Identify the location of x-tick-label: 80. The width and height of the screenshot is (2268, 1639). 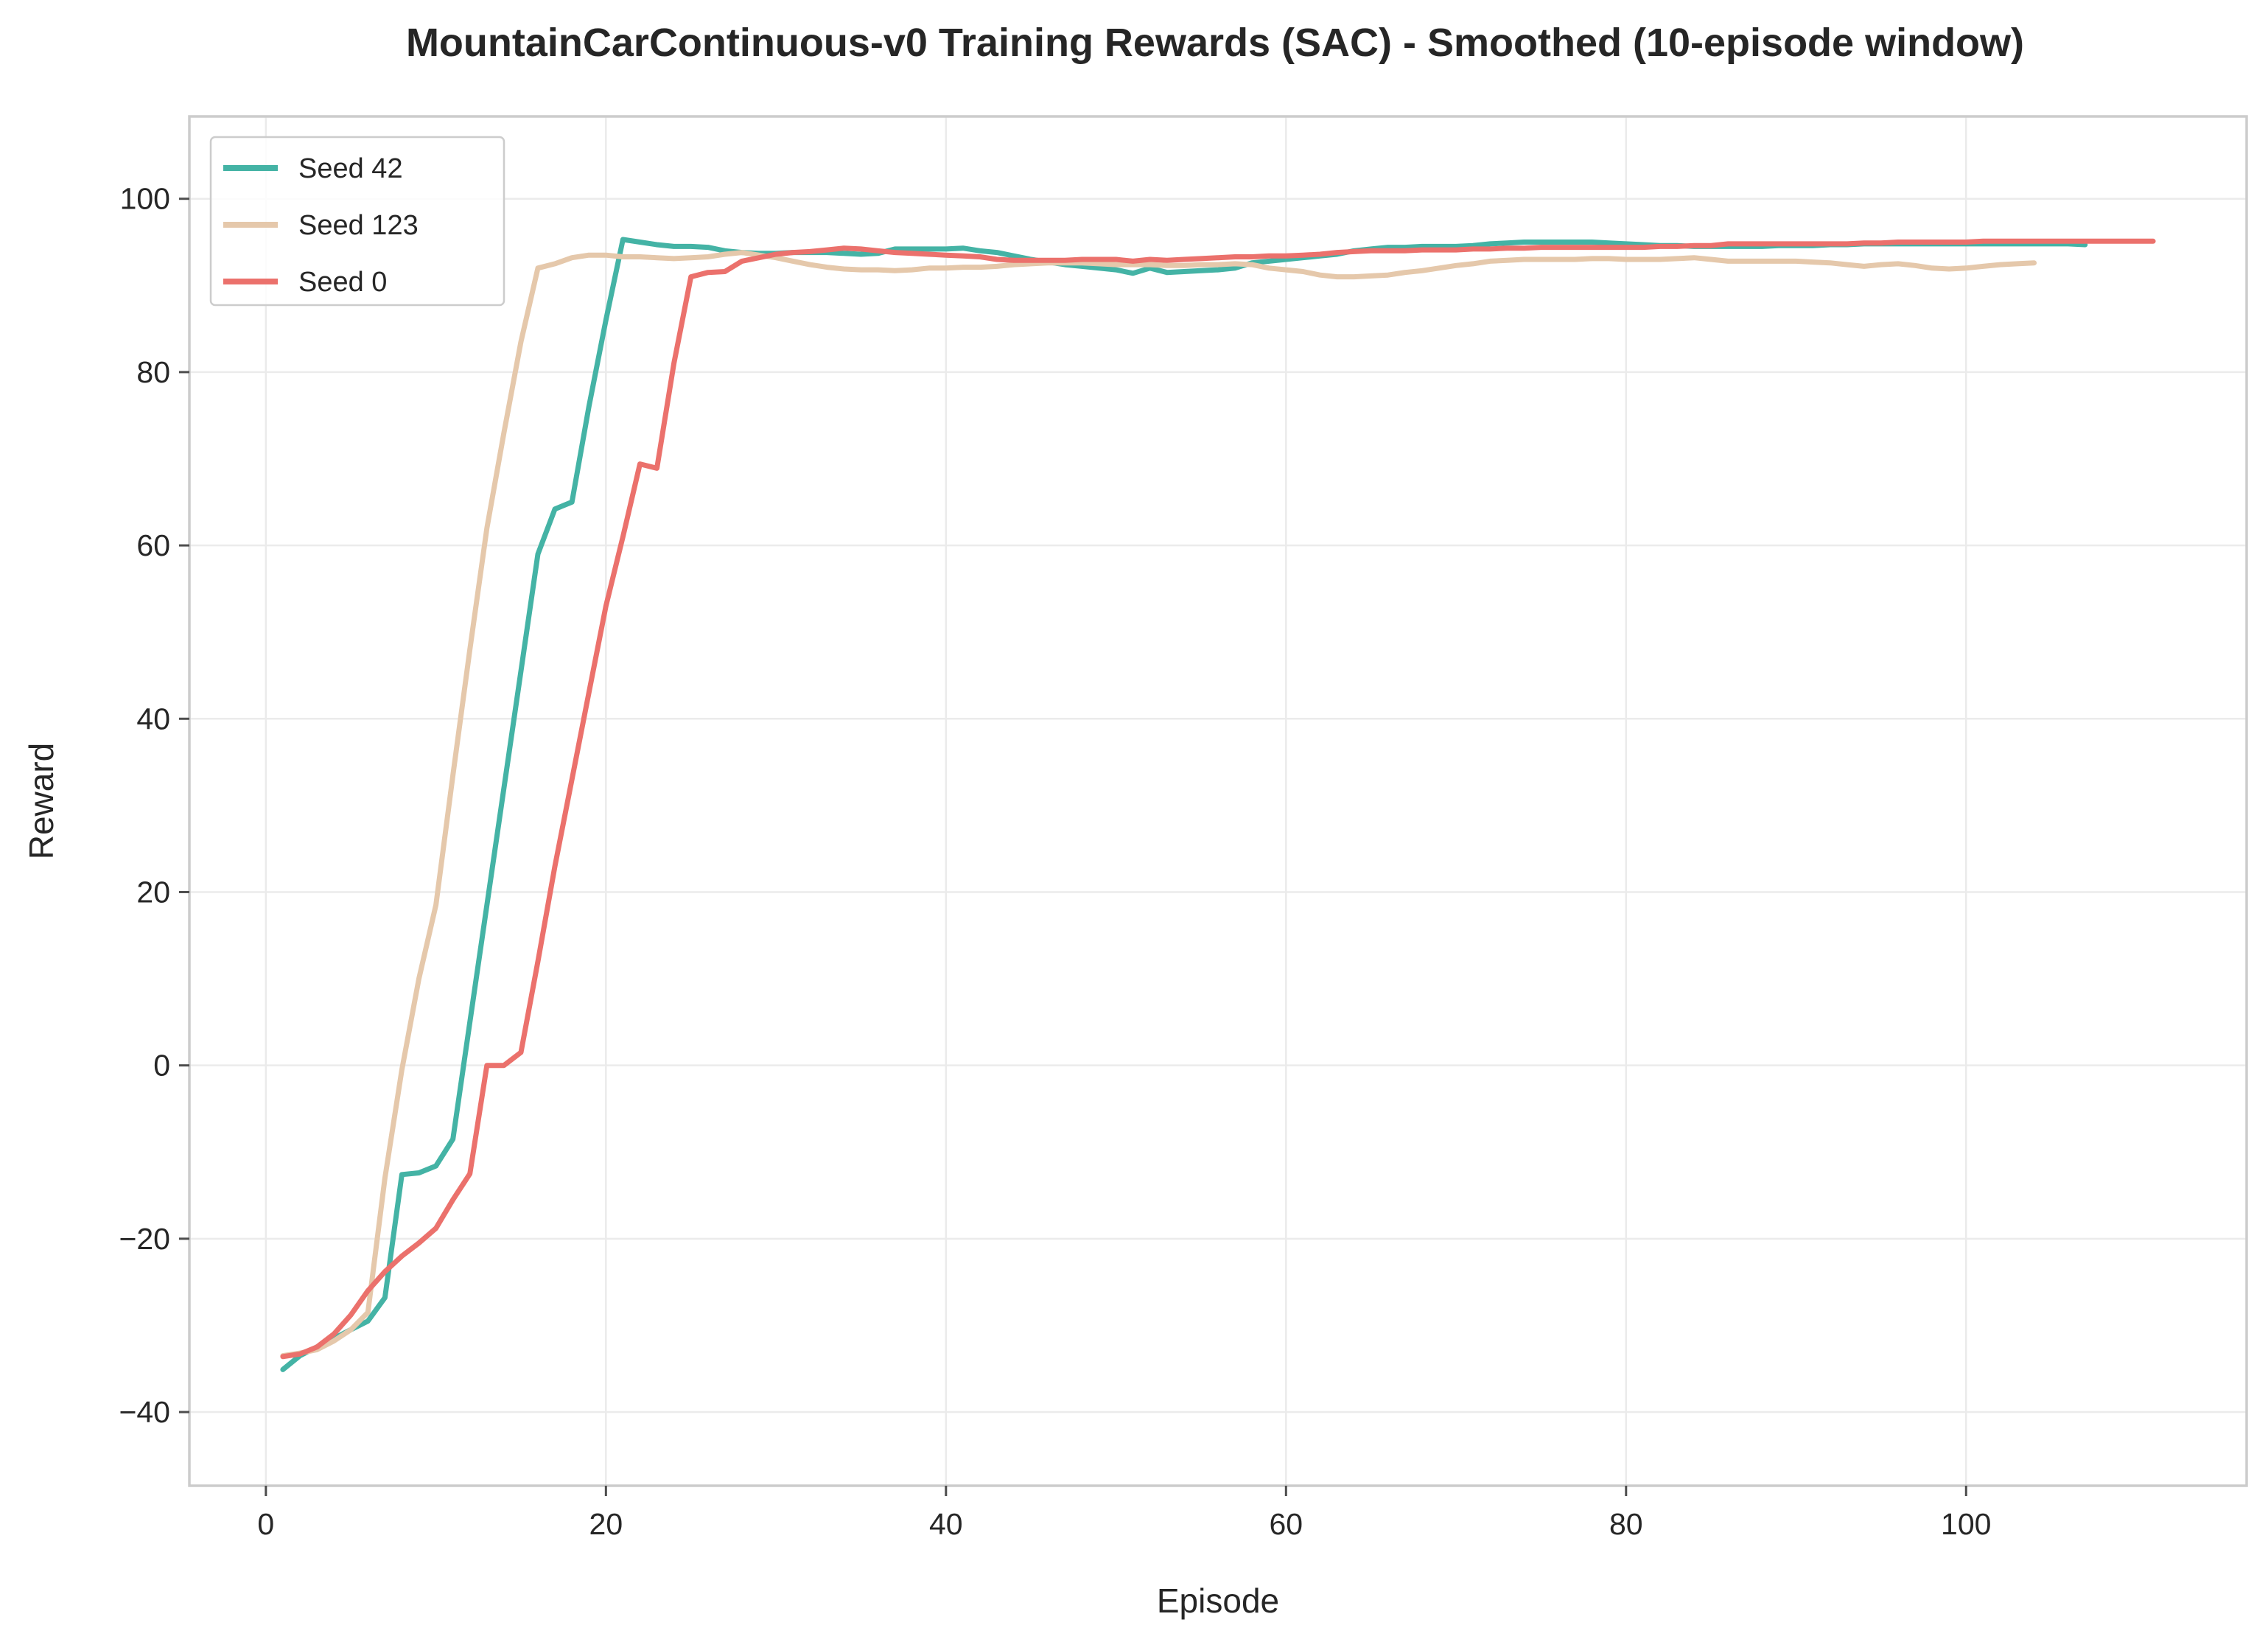
(1626, 1524).